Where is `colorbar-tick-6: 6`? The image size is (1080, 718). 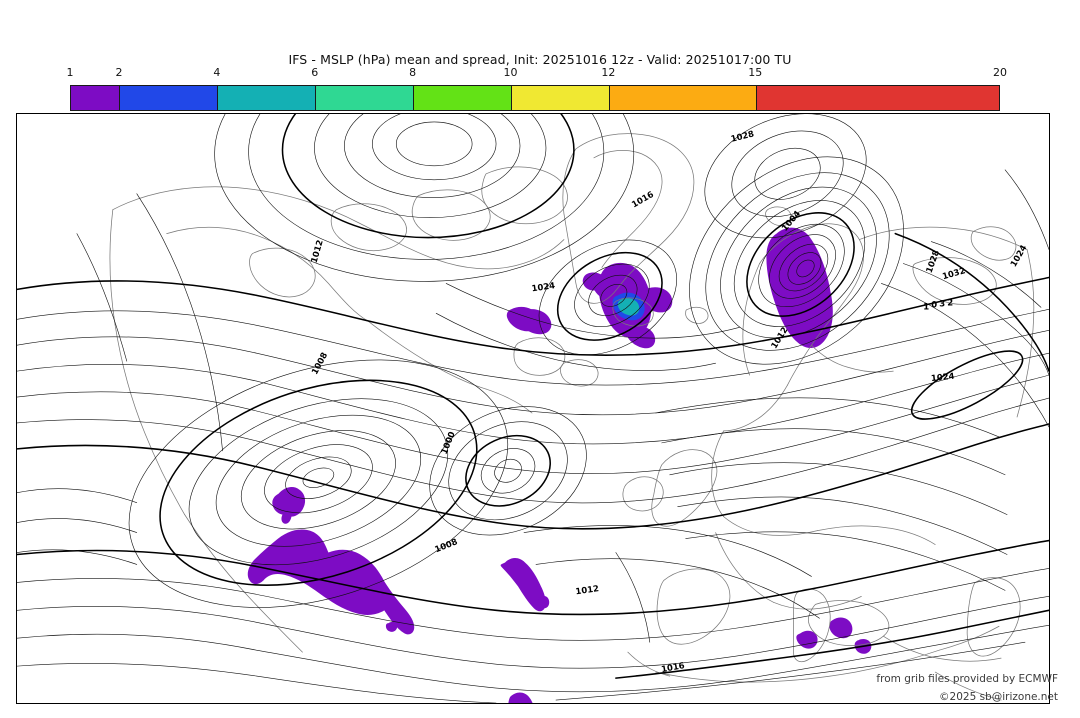 colorbar-tick-6: 6 is located at coordinates (315, 72).